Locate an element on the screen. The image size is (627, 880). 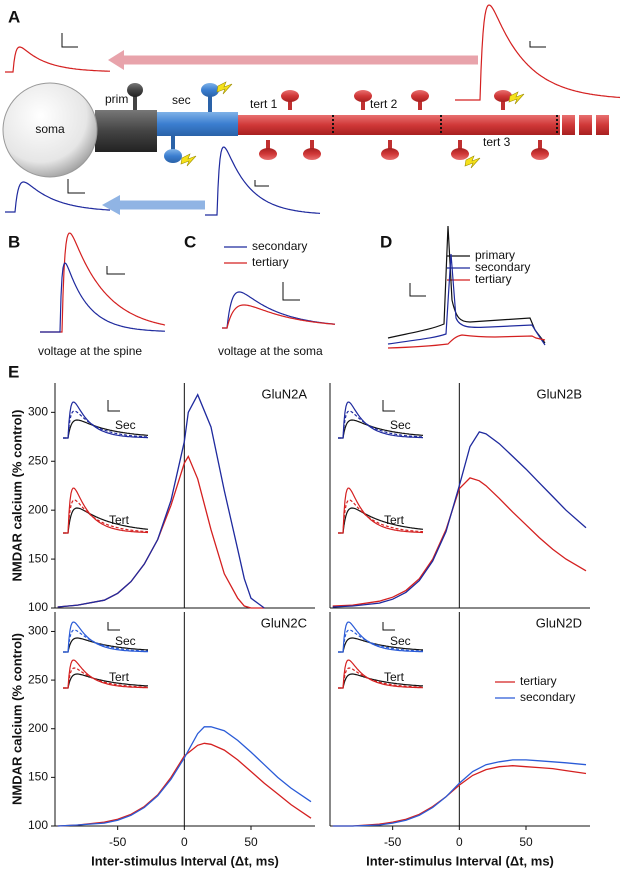
arrow-head is located at coordinates (116, 60).